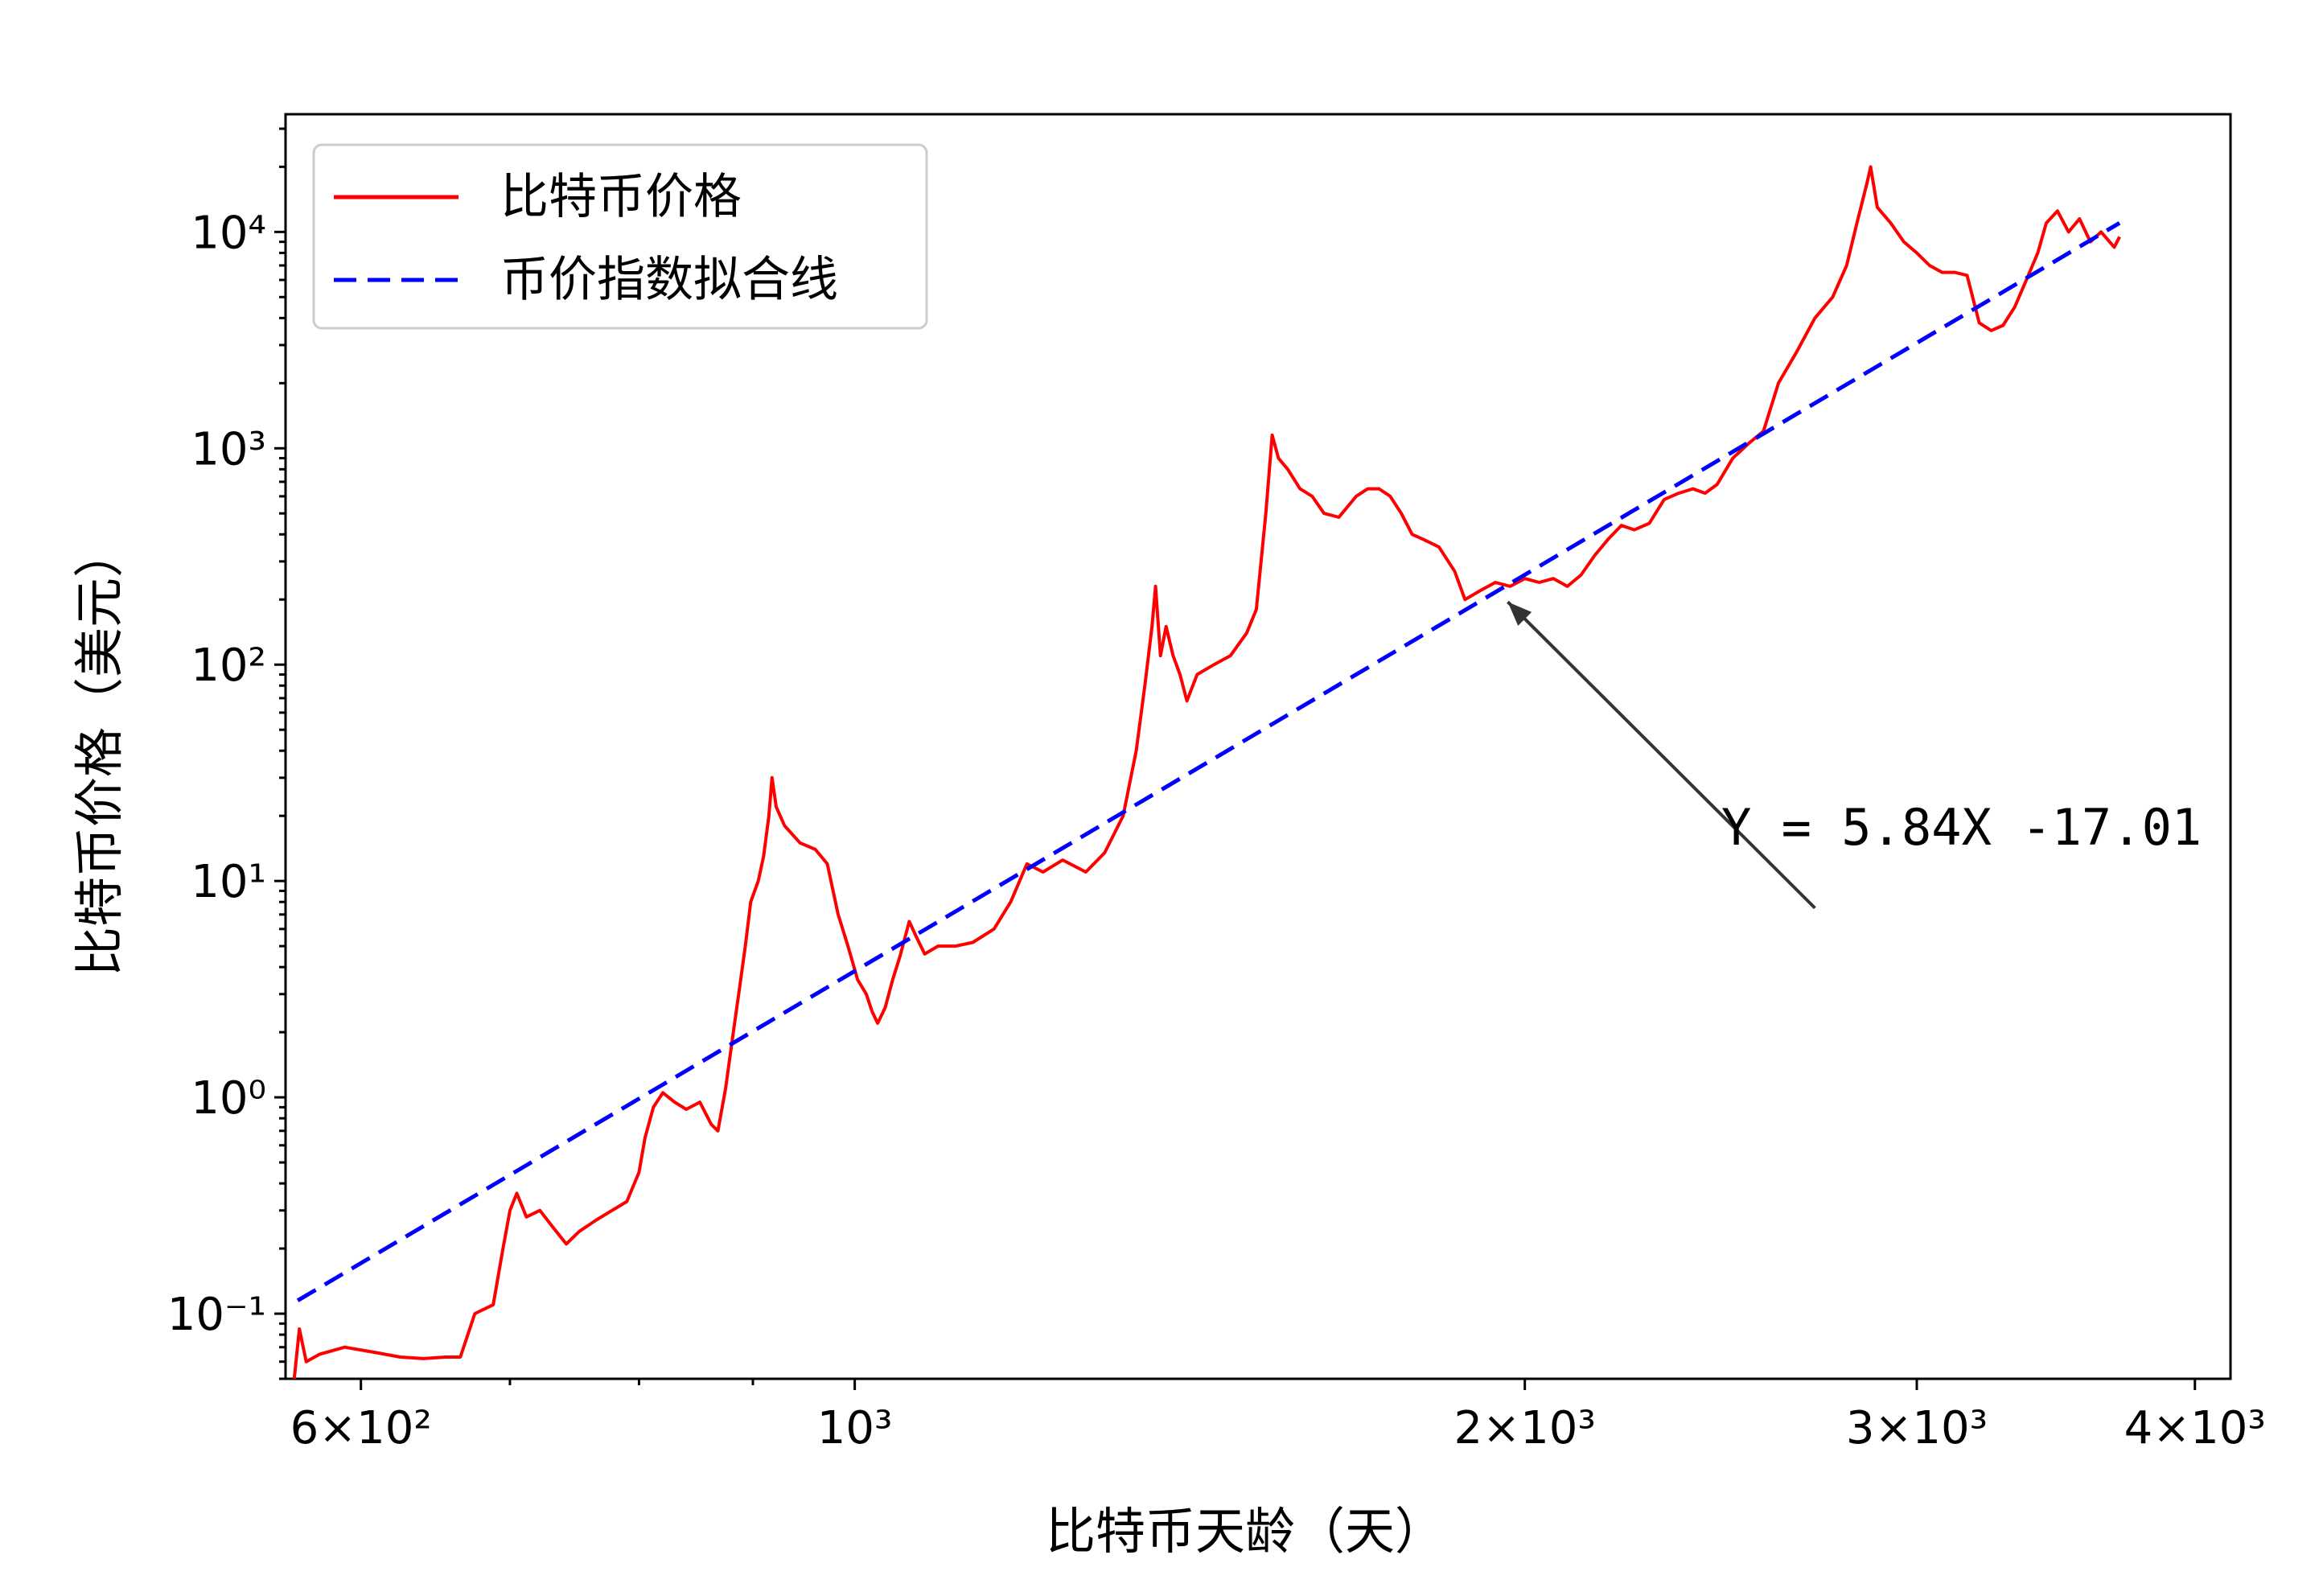  Describe the element at coordinates (228, 233) in the screenshot. I see `y-tick-label: 10⁴` at that location.